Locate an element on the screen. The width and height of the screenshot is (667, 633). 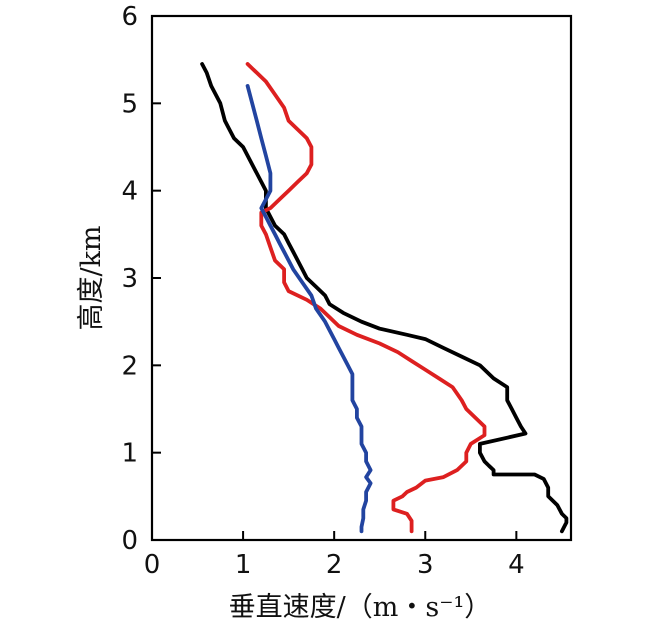
x-axis-title: 垂直速度/（m・s⁻¹） is located at coordinates (360, 607).